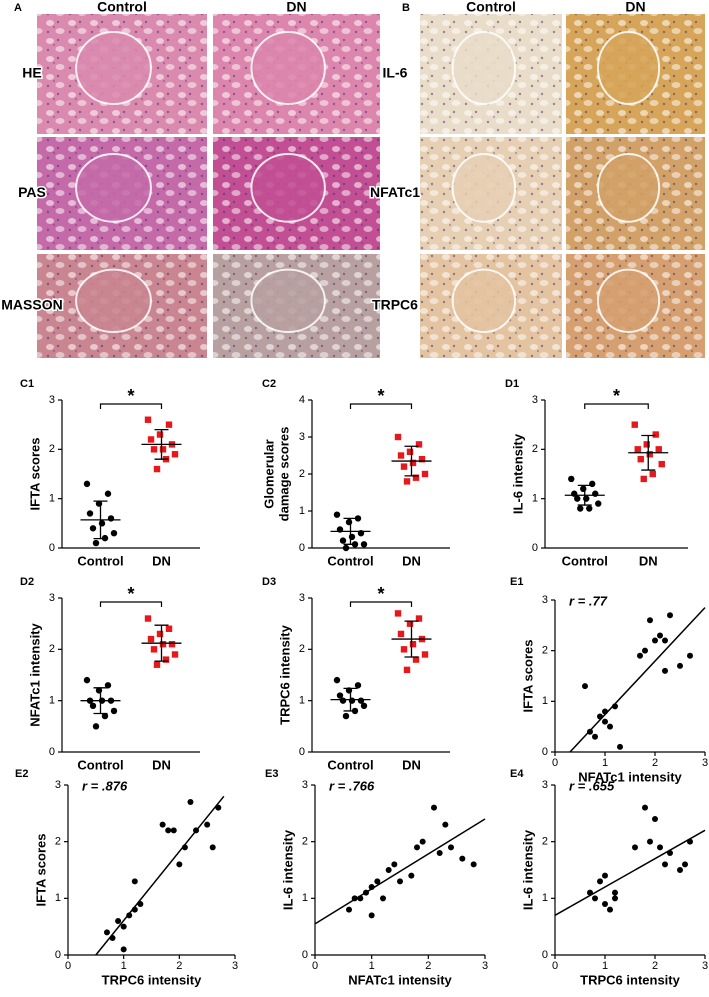 This screenshot has height=997, width=709. What do you see at coordinates (406, 8) in the screenshot?
I see `panel-label: B` at bounding box center [406, 8].